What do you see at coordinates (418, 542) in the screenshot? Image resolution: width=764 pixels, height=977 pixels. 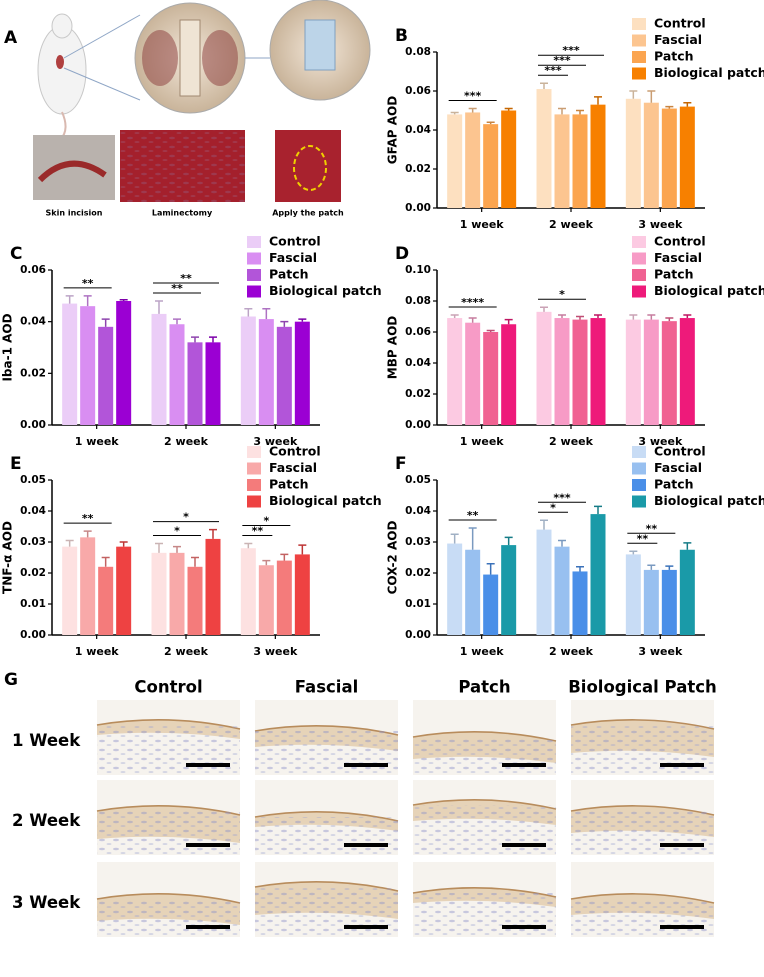 I see `y-tick-label: 0.03` at bounding box center [418, 542].